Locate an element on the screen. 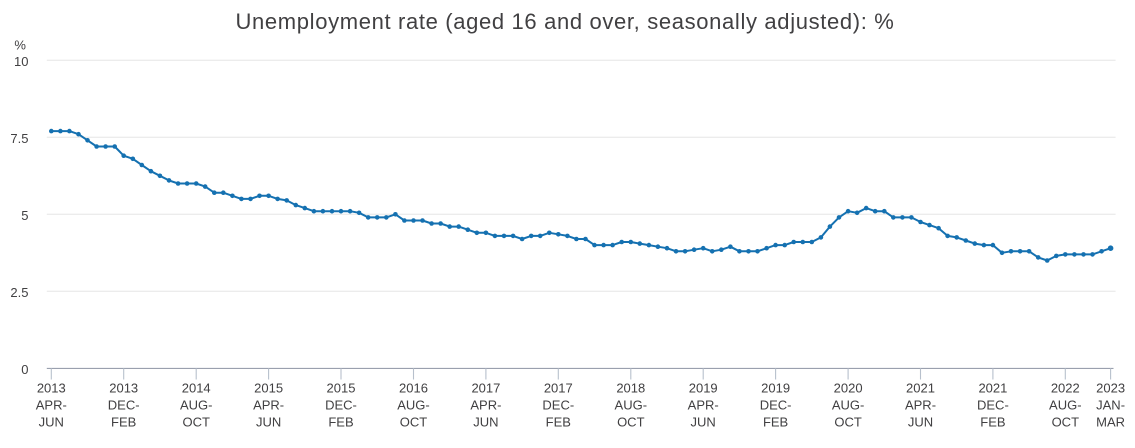  svg-text: 2023 is located at coordinates (1110, 387).